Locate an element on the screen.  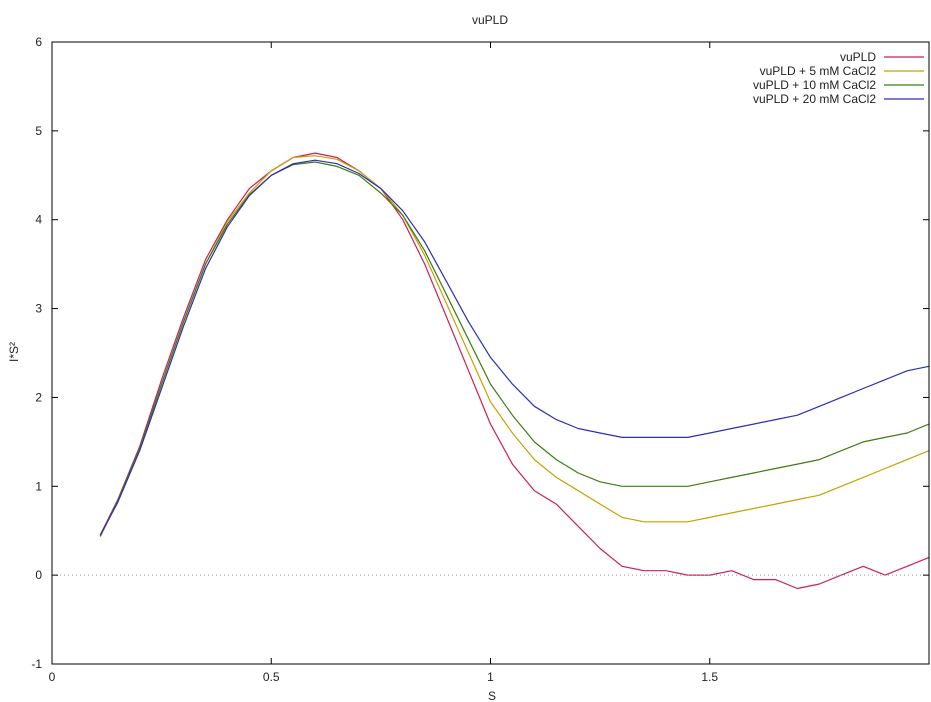
y-tick-label: 0 is located at coordinates (38, 575).